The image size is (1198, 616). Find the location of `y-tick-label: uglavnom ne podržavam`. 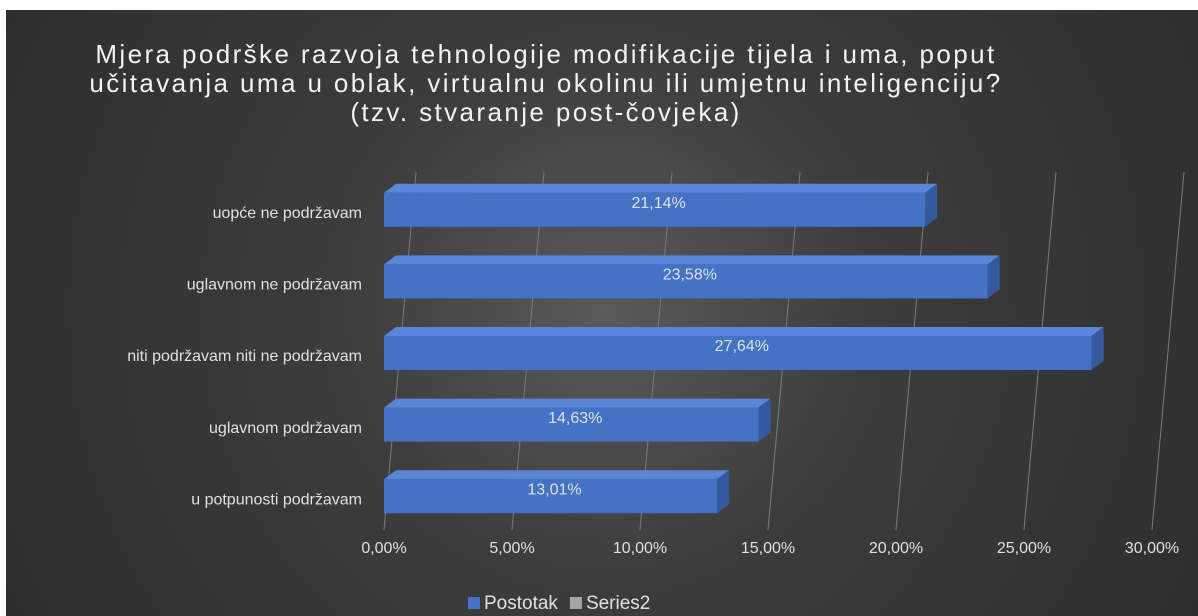

y-tick-label: uglavnom ne podržavam is located at coordinates (274, 285).